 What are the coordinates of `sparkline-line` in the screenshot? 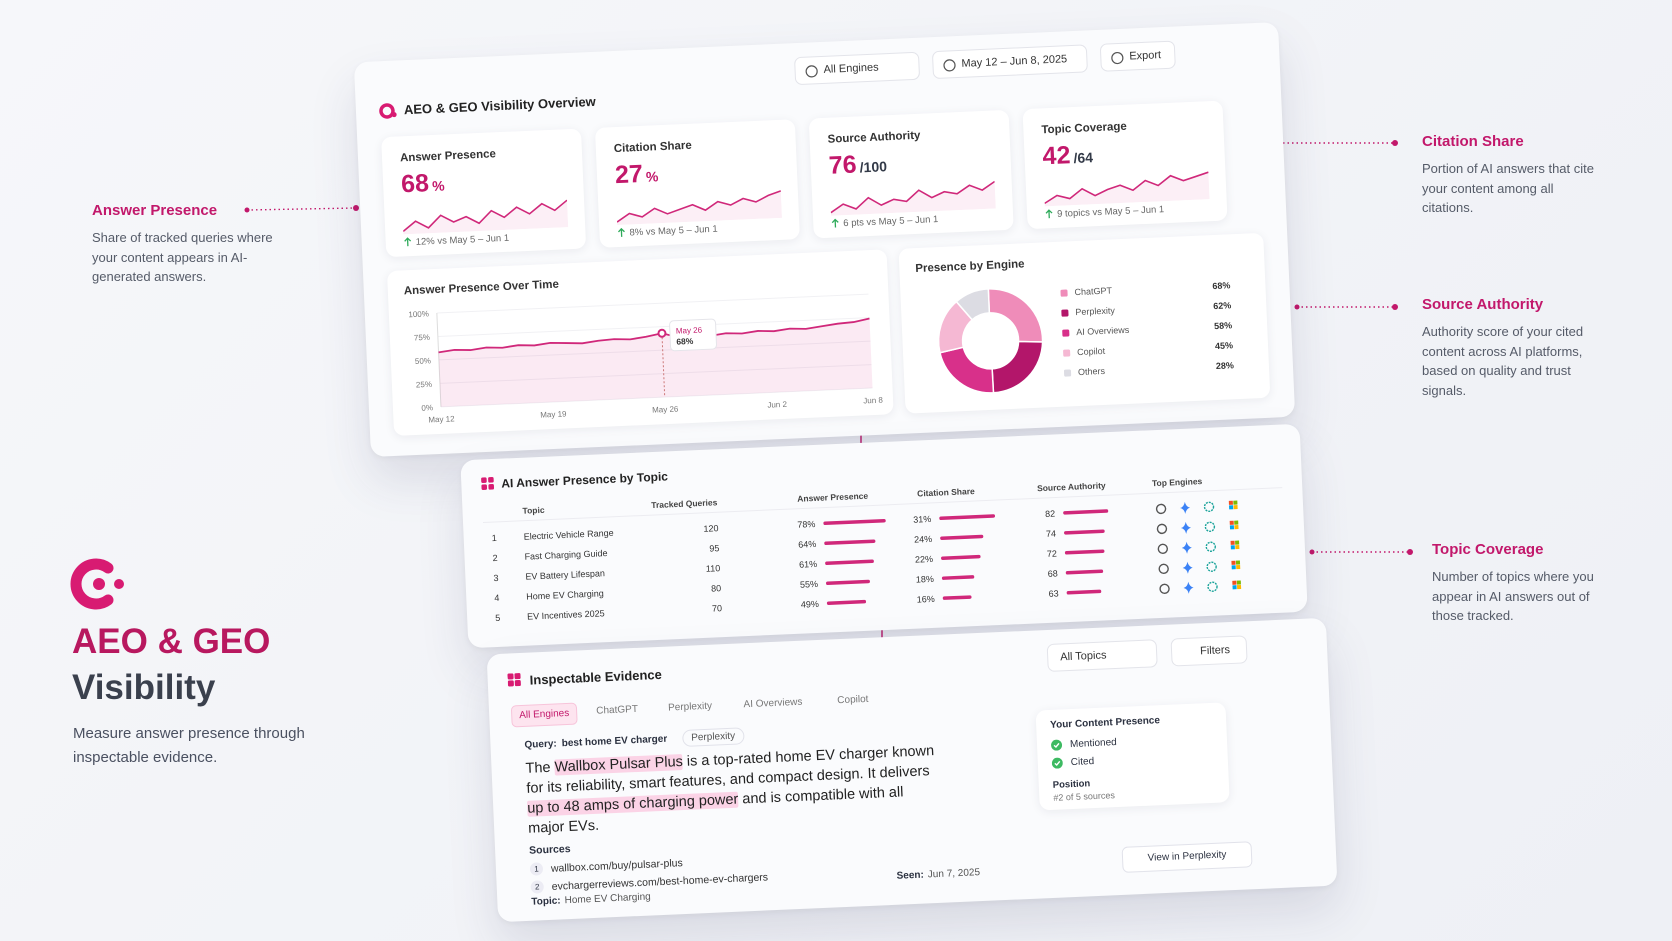 It's located at (913, 197).